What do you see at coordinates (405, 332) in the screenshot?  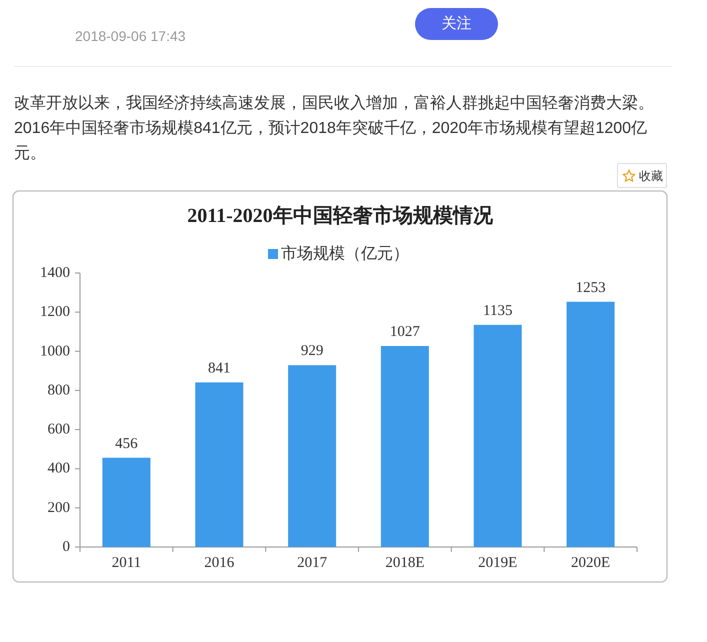 I see `data-label: 1027` at bounding box center [405, 332].